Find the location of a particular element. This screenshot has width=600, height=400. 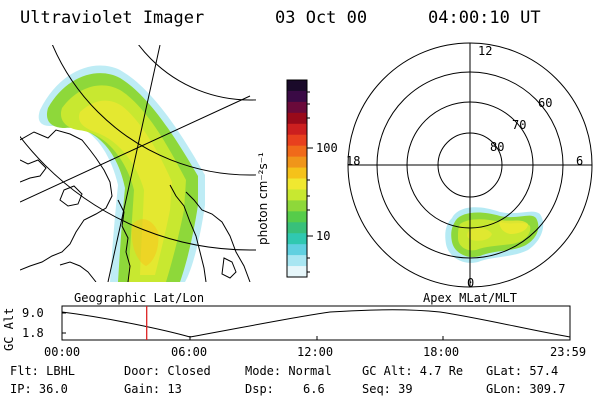

lat-label-70: 70 is located at coordinates (519, 125).